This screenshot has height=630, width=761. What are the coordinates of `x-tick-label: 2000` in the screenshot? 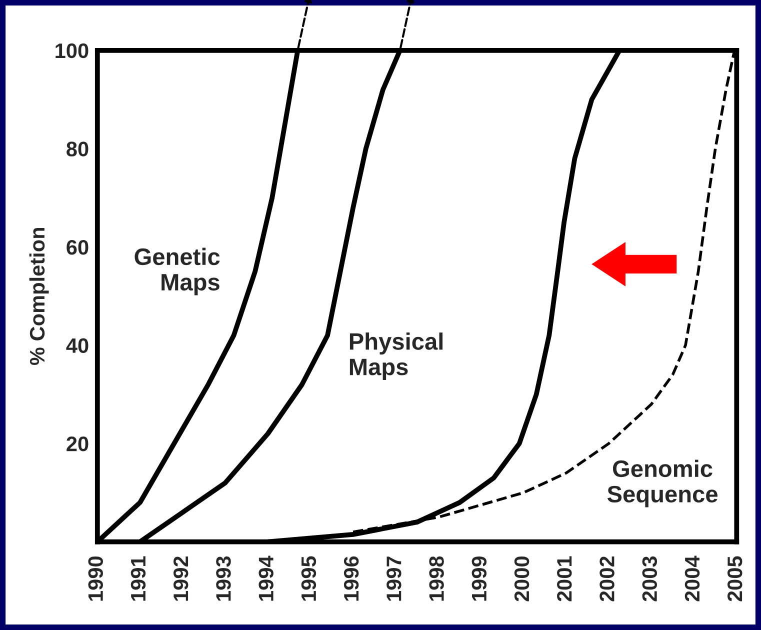 It's located at (522, 579).